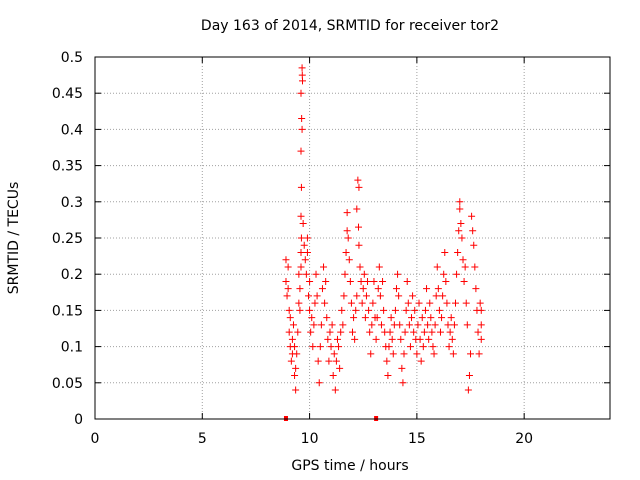 This screenshot has height=480, width=640. What do you see at coordinates (72, 275) in the screenshot?
I see `y-tick-label: 0.2` at bounding box center [72, 275].